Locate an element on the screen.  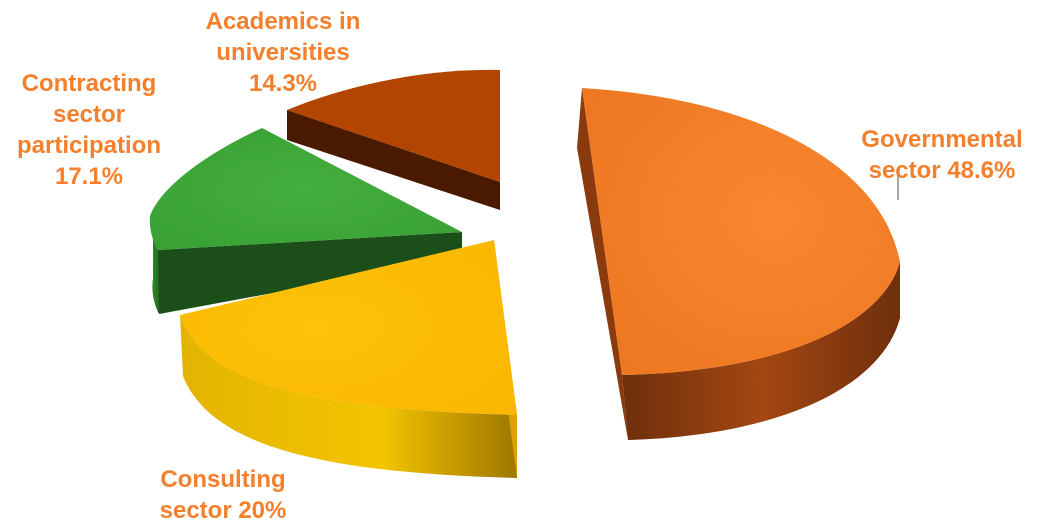
label-consulting-line-2: sector 20% is located at coordinates (223, 510).